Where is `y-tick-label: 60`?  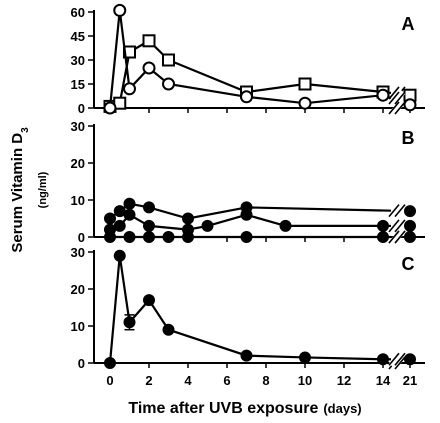
y-tick-label: 60 is located at coordinates (78, 12).